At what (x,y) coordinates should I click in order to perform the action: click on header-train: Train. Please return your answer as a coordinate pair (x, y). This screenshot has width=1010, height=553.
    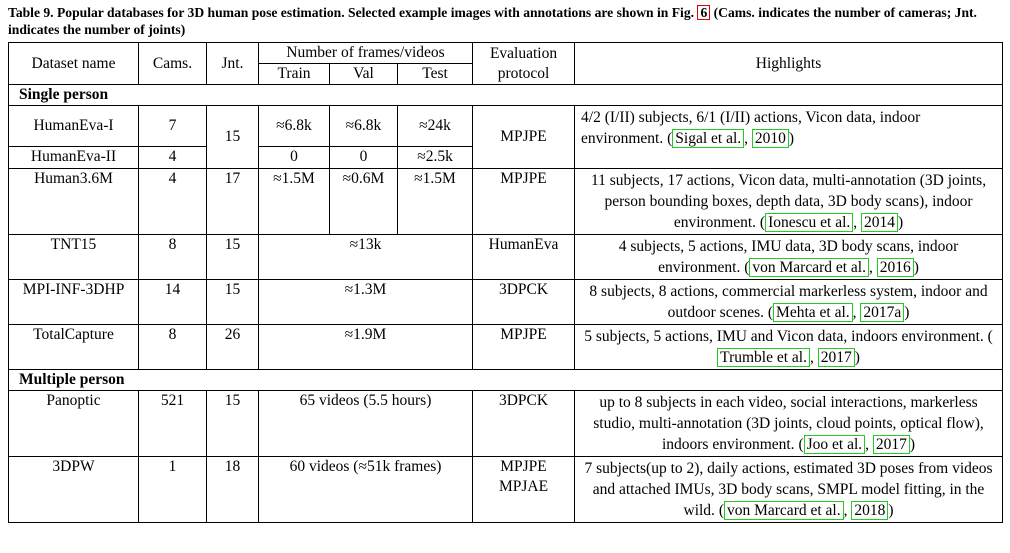
    Looking at the image, I should click on (294, 74).